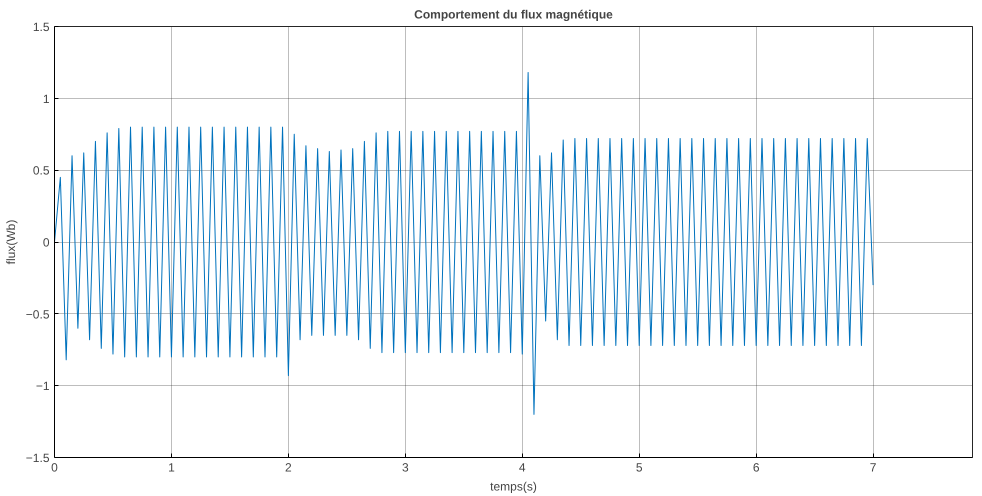 Image resolution: width=982 pixels, height=496 pixels. Describe the element at coordinates (38, 458) in the screenshot. I see `y-tick-label: −1.5` at that location.